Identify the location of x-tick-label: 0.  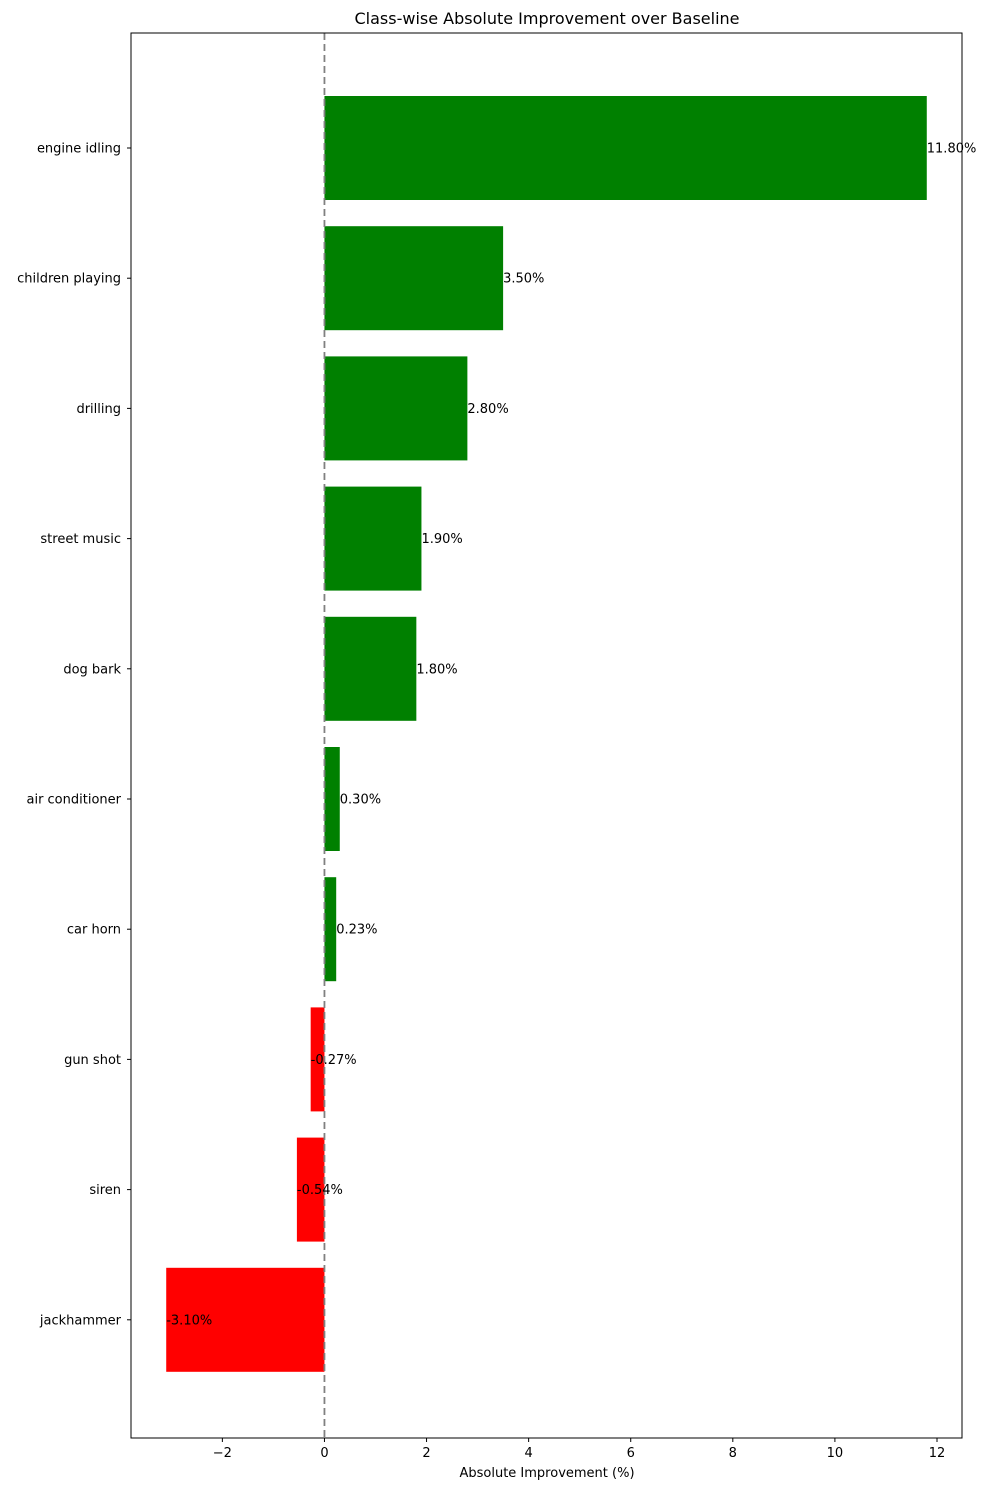
(324, 1453).